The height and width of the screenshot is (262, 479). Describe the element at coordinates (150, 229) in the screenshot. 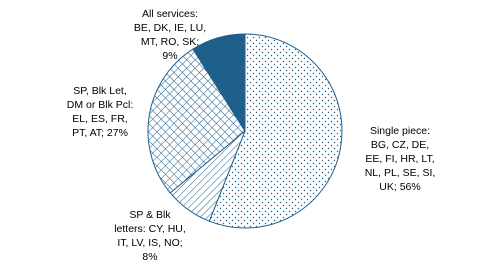

I see `slice-label-line: letters: CY, HU,` at that location.